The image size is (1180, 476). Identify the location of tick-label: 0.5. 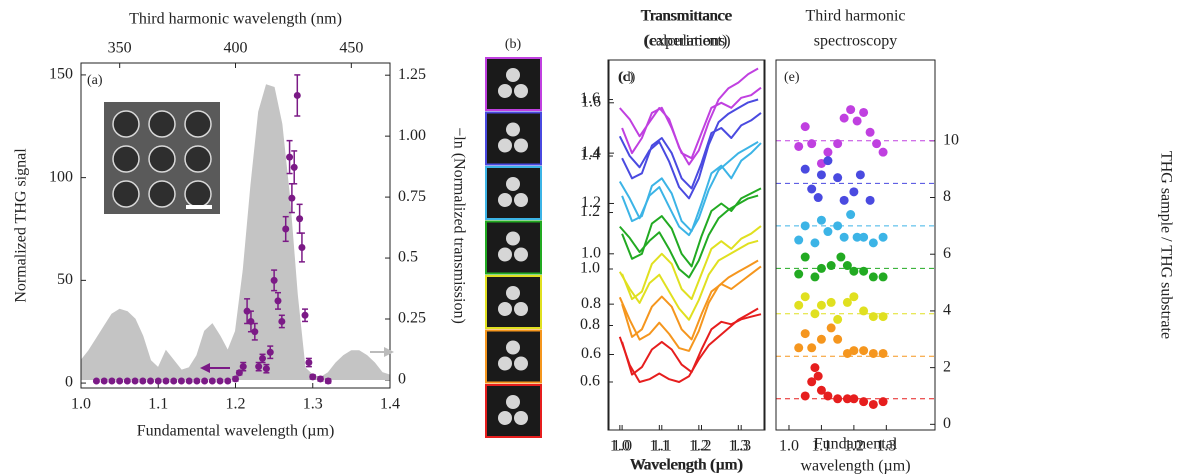
(408, 257).